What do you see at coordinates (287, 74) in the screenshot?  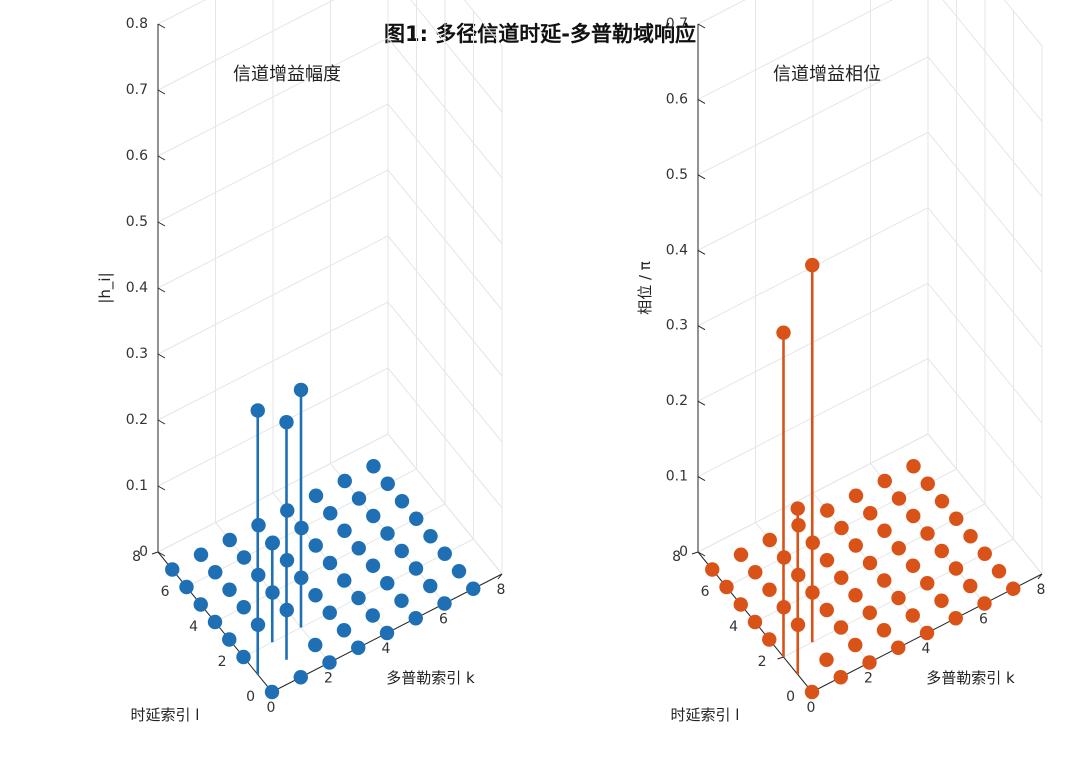 I see `chart-title: 信道增益幅度` at bounding box center [287, 74].